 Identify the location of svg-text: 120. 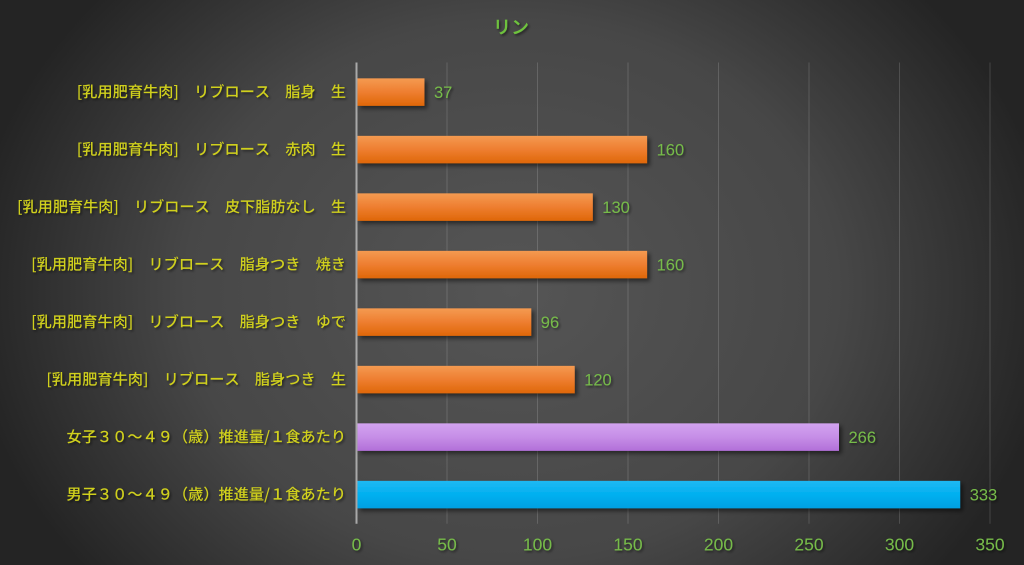
(598, 381).